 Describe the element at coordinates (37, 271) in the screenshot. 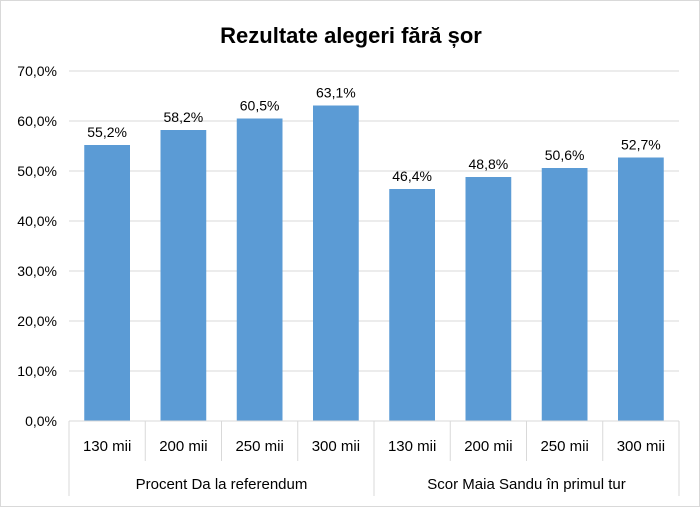

I see `y-tick-label: 30,0%` at that location.